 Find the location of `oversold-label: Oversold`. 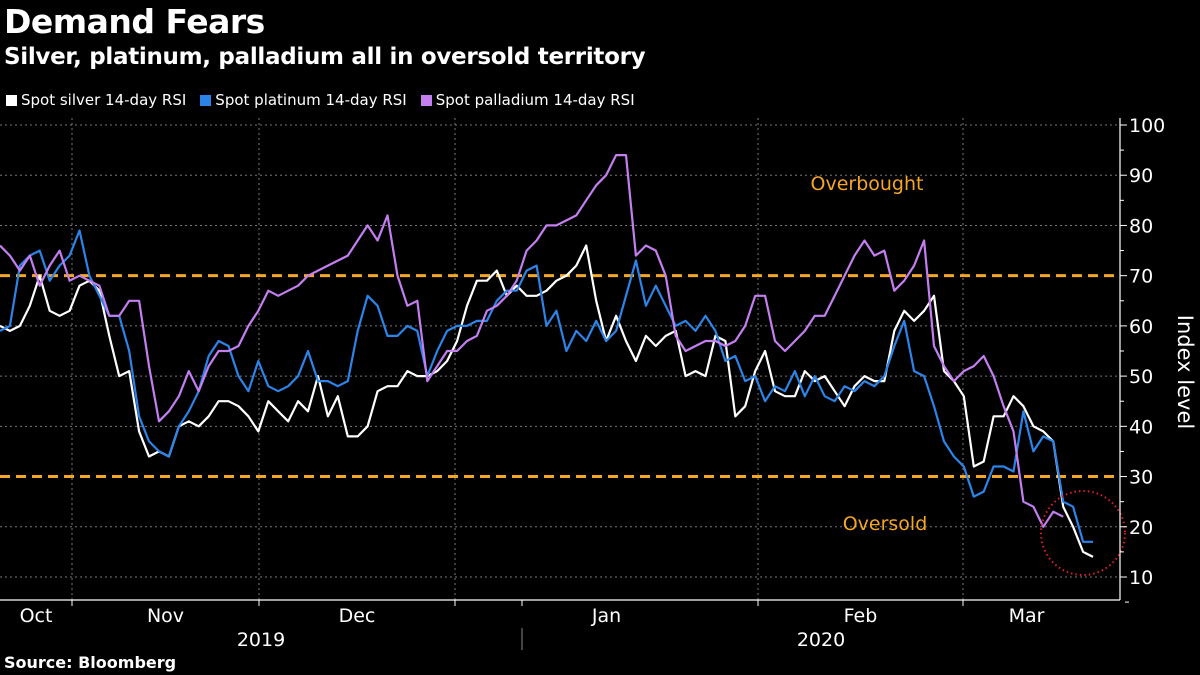

oversold-label: Oversold is located at coordinates (885, 524).